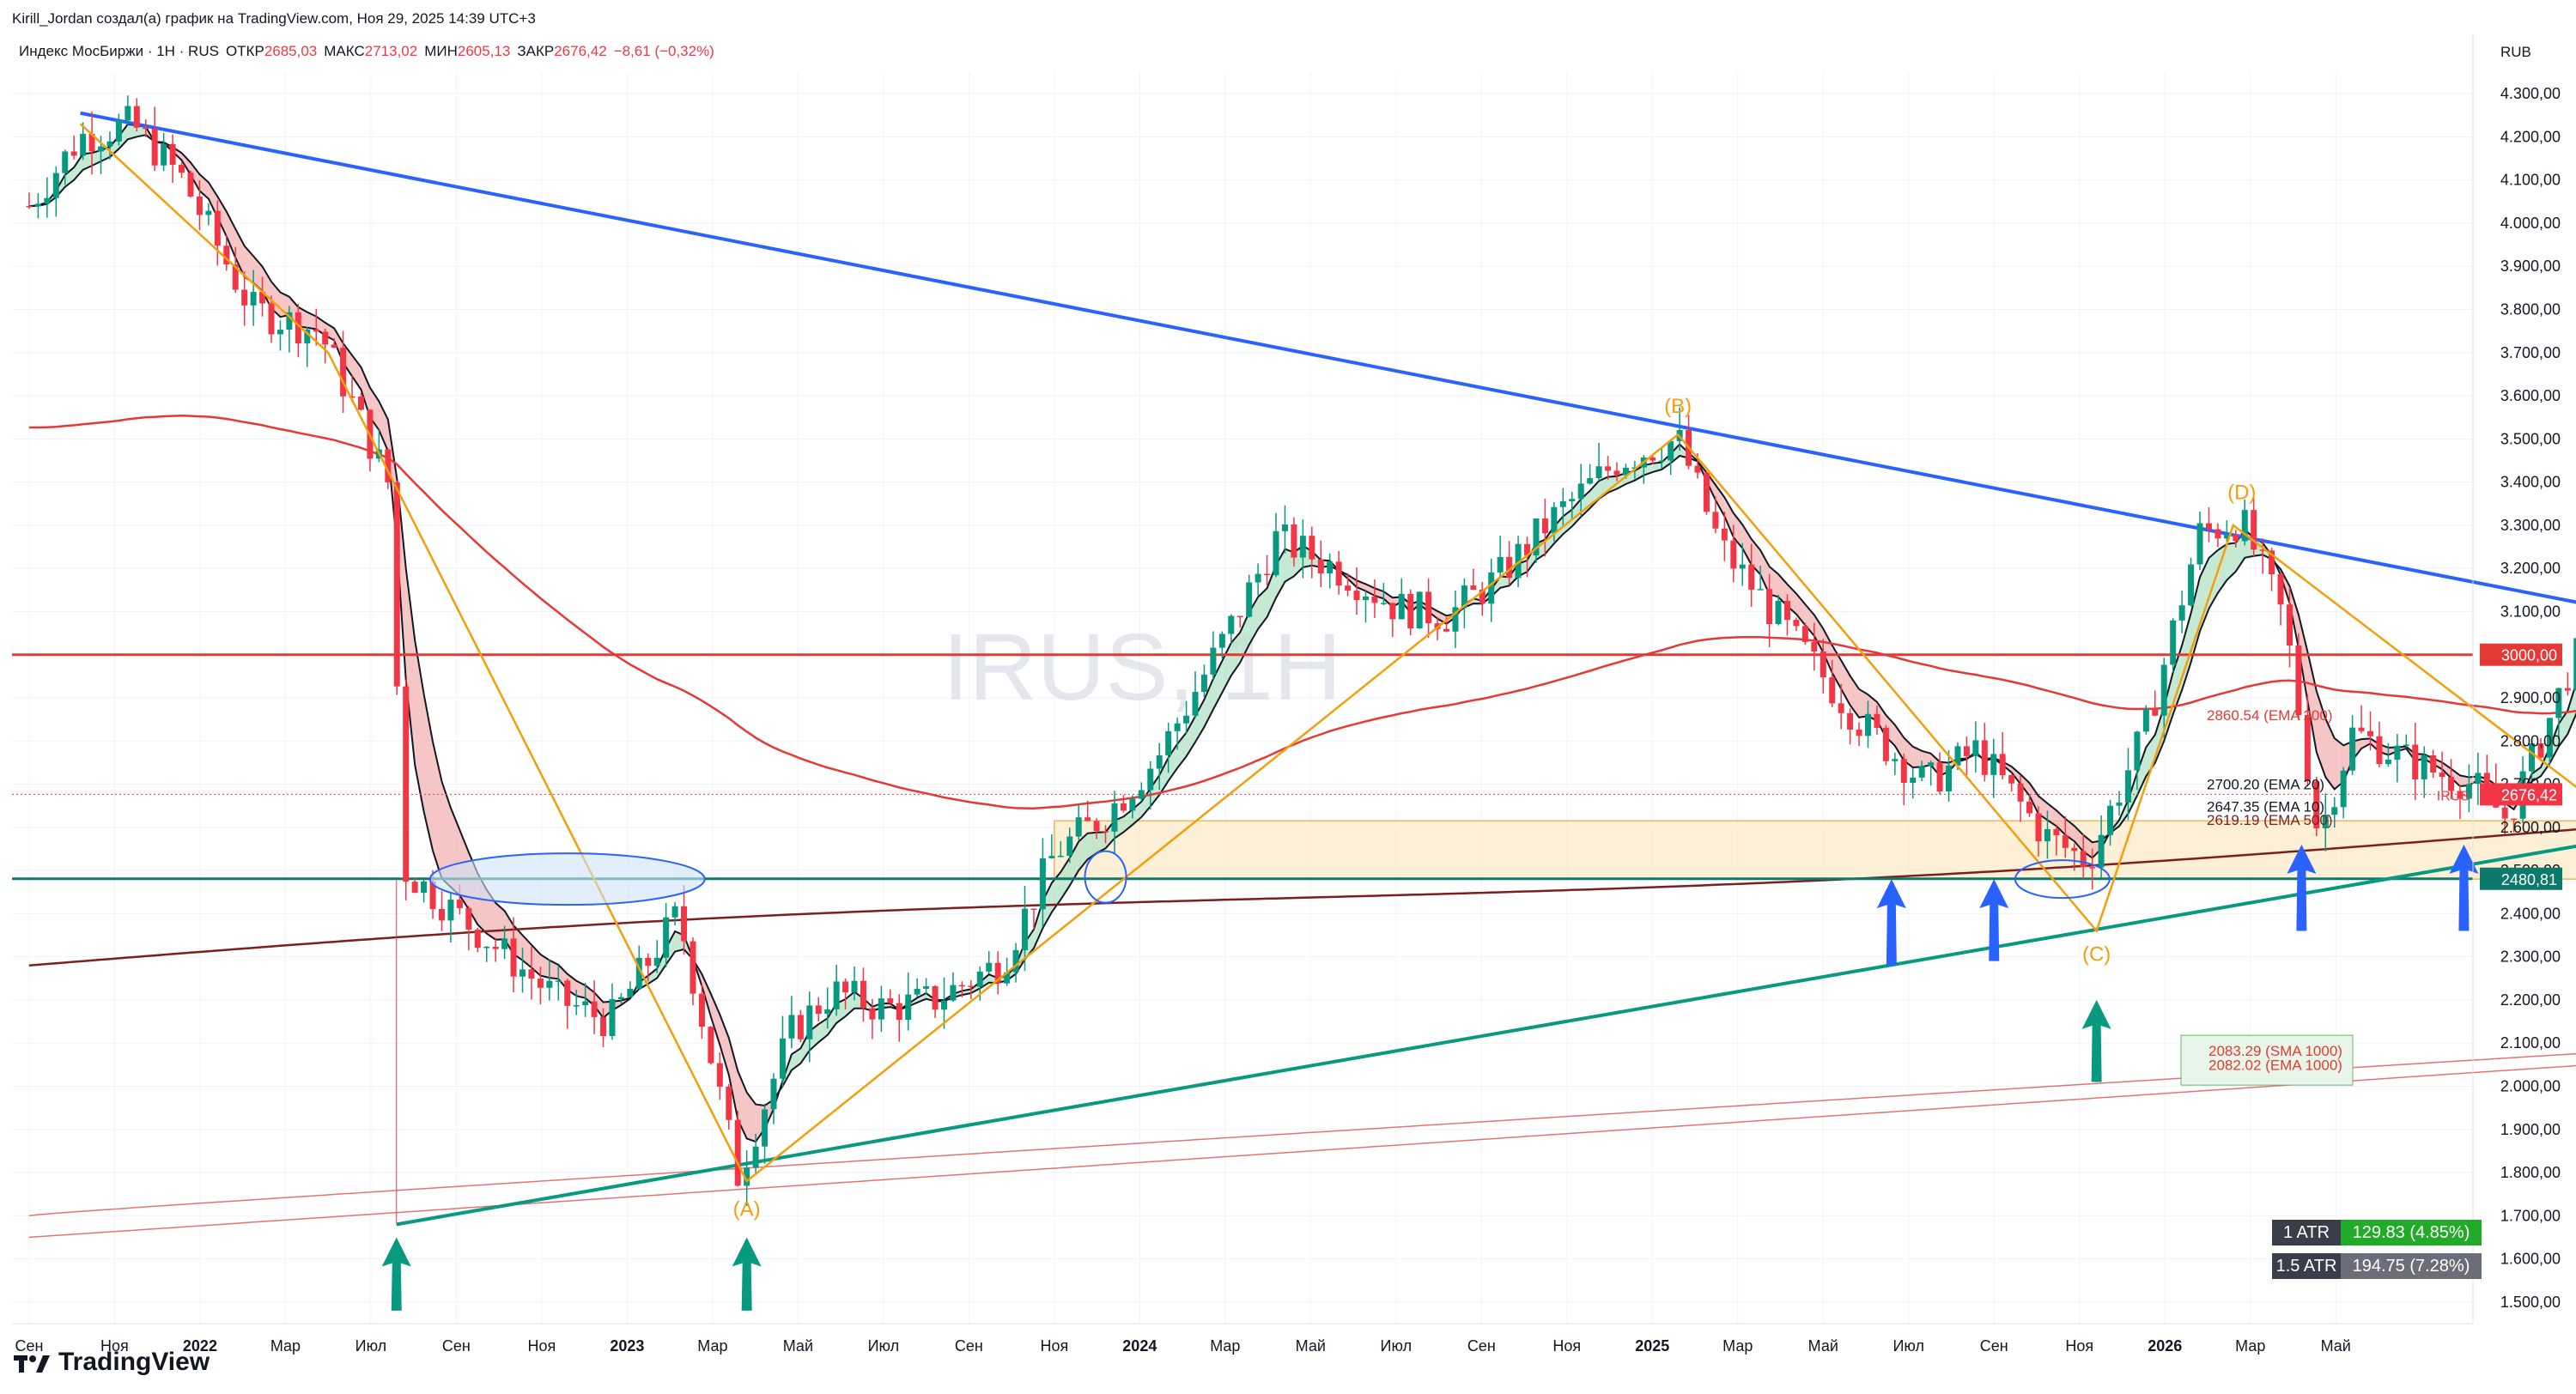  Describe the element at coordinates (2530, 1043) in the screenshot. I see `y-tick-label: 2.100,00` at that location.